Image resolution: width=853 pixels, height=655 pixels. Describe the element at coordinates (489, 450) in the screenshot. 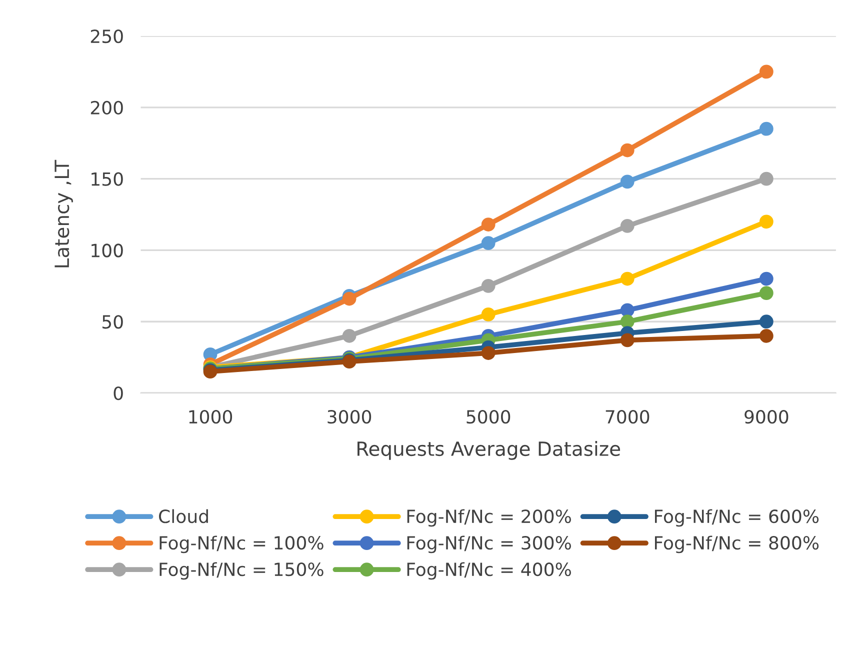

I see `x-axis-title: Requests Average Datasize` at that location.